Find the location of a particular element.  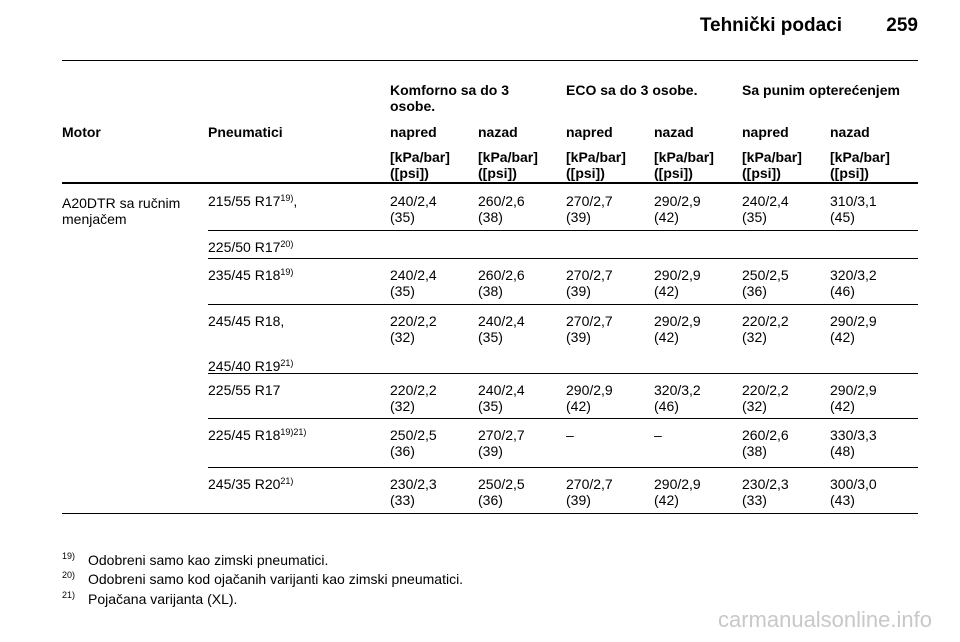

footnote-ref: 19) is located at coordinates (287, 198).